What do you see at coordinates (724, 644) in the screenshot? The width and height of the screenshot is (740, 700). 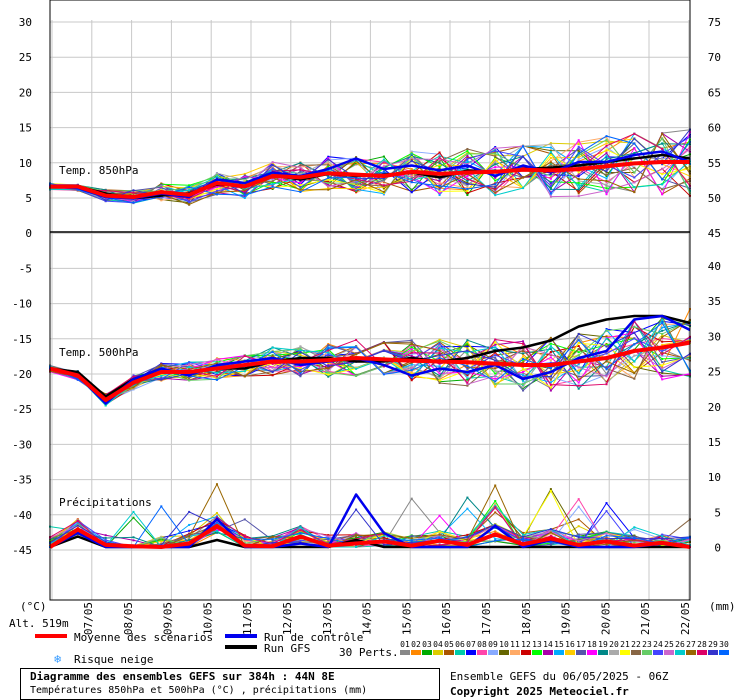 I see `pert-number: 30` at bounding box center [724, 644].